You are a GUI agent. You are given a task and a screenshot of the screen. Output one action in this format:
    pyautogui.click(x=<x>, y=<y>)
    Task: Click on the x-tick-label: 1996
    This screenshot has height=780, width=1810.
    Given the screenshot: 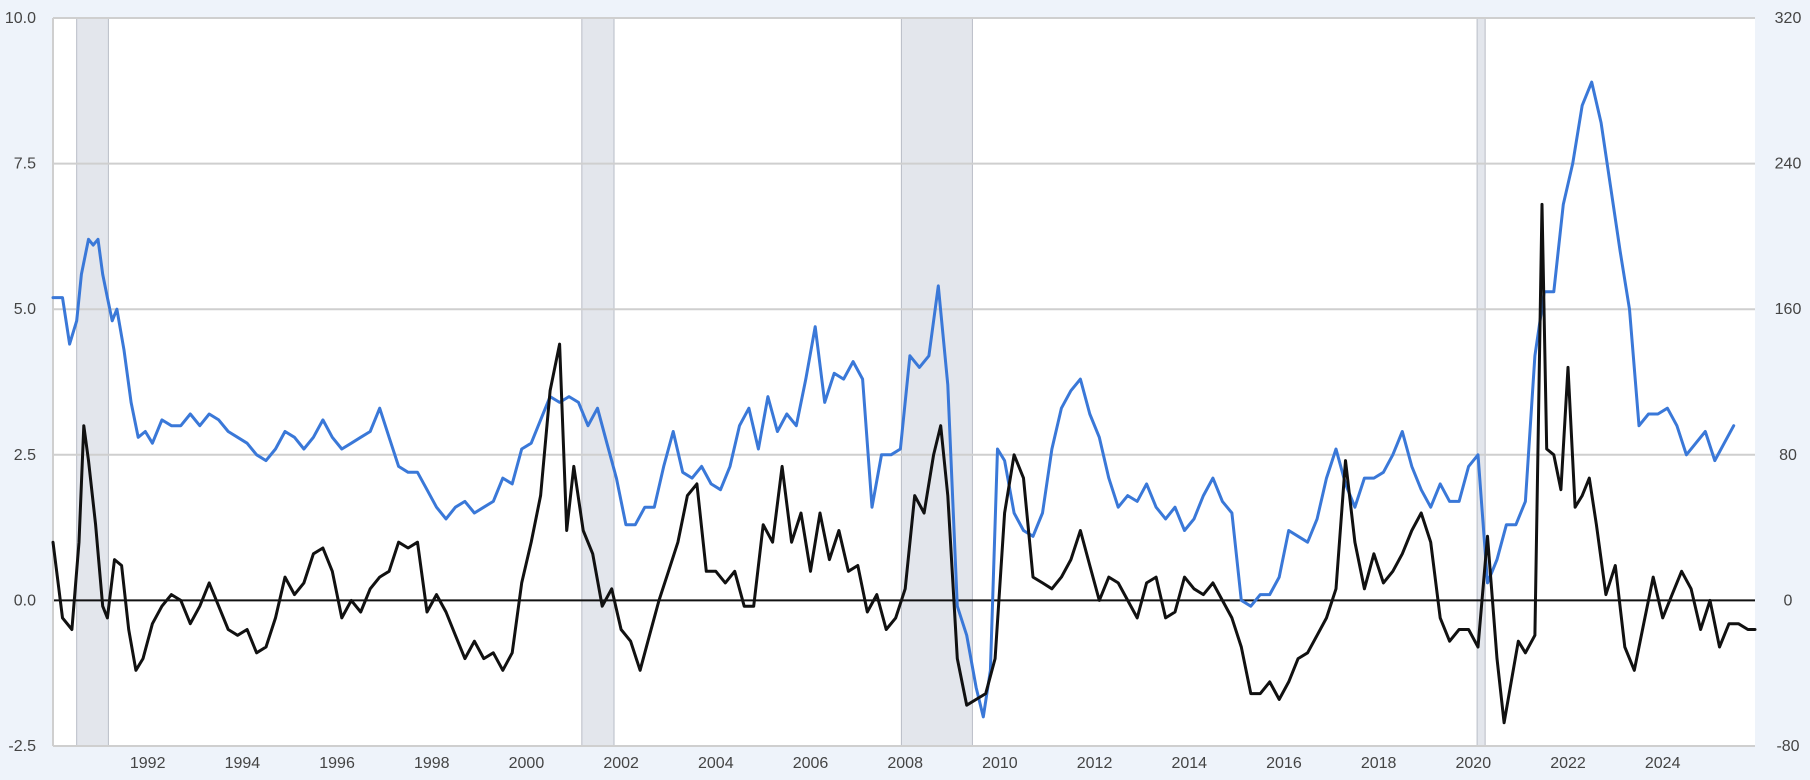 What is the action you would take?
    pyautogui.click(x=337, y=763)
    